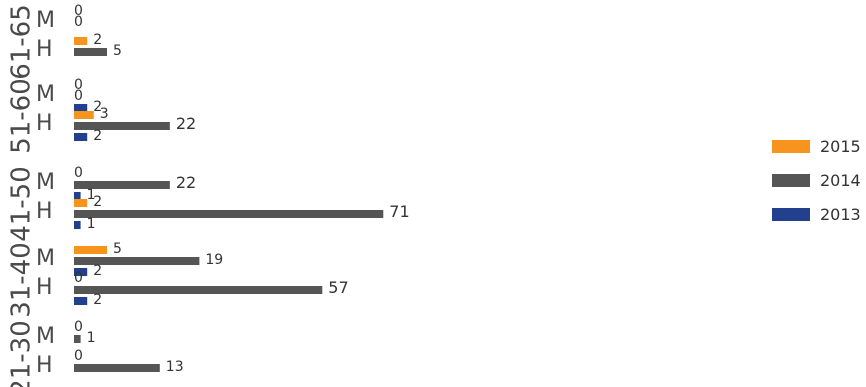 Image resolution: width=866 pixels, height=387 pixels. What do you see at coordinates (122, 126) in the screenshot?
I see `bar-51-60-h-2014` at bounding box center [122, 126].